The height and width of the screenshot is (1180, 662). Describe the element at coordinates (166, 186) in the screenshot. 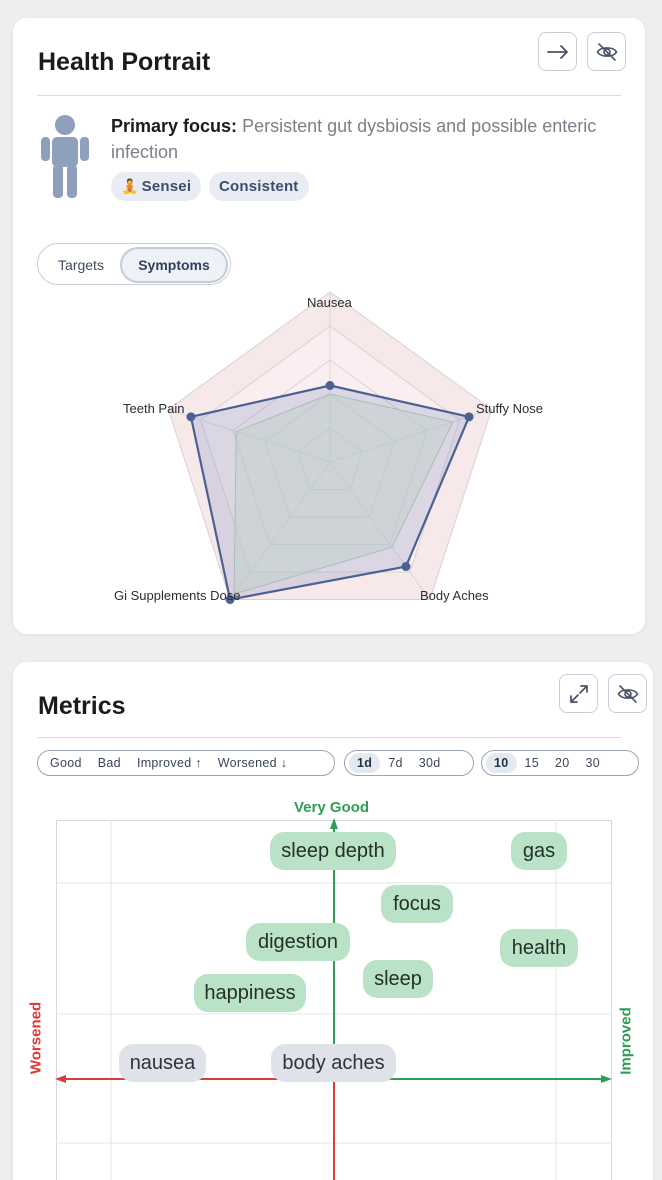

I see `badge-sensei-label: Sensei` at that location.